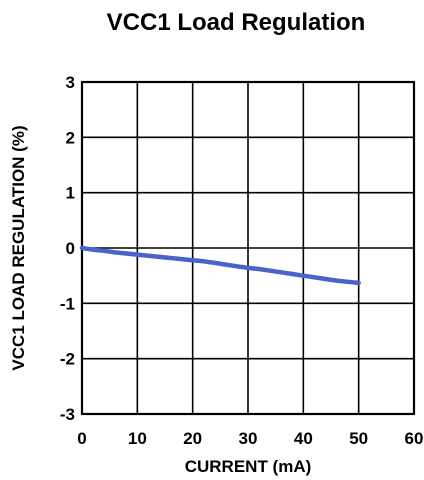  What do you see at coordinates (70, 82) in the screenshot?
I see `y-tick-label-0: 3` at bounding box center [70, 82].